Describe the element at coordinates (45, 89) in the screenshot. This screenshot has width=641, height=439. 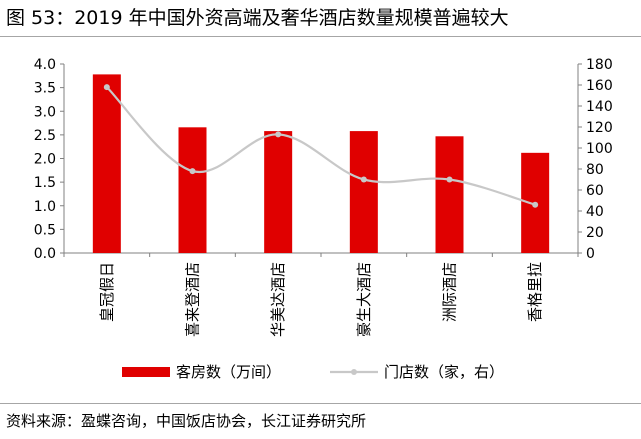
I see `left-tick-label: 3.5` at that location.